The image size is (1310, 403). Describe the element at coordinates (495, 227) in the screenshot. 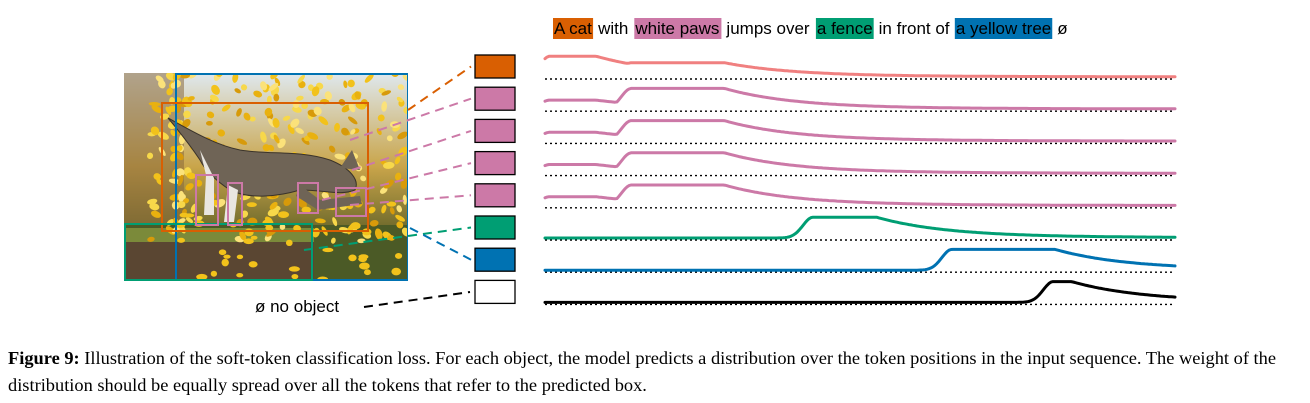

I see `token-box-fence` at that location.